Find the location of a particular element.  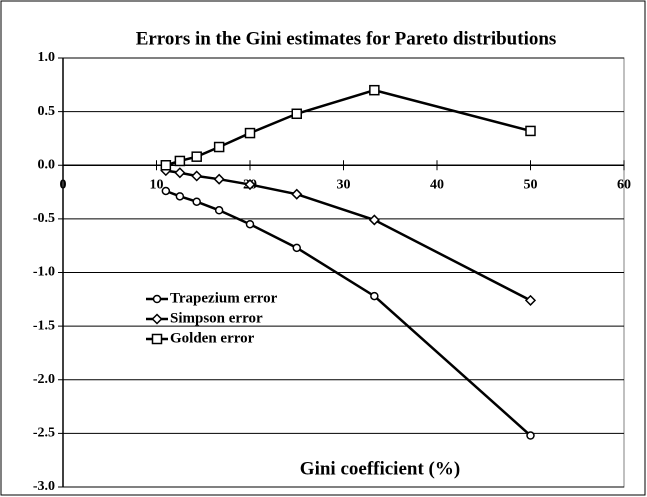

x-tick-label: 40 is located at coordinates (437, 184).